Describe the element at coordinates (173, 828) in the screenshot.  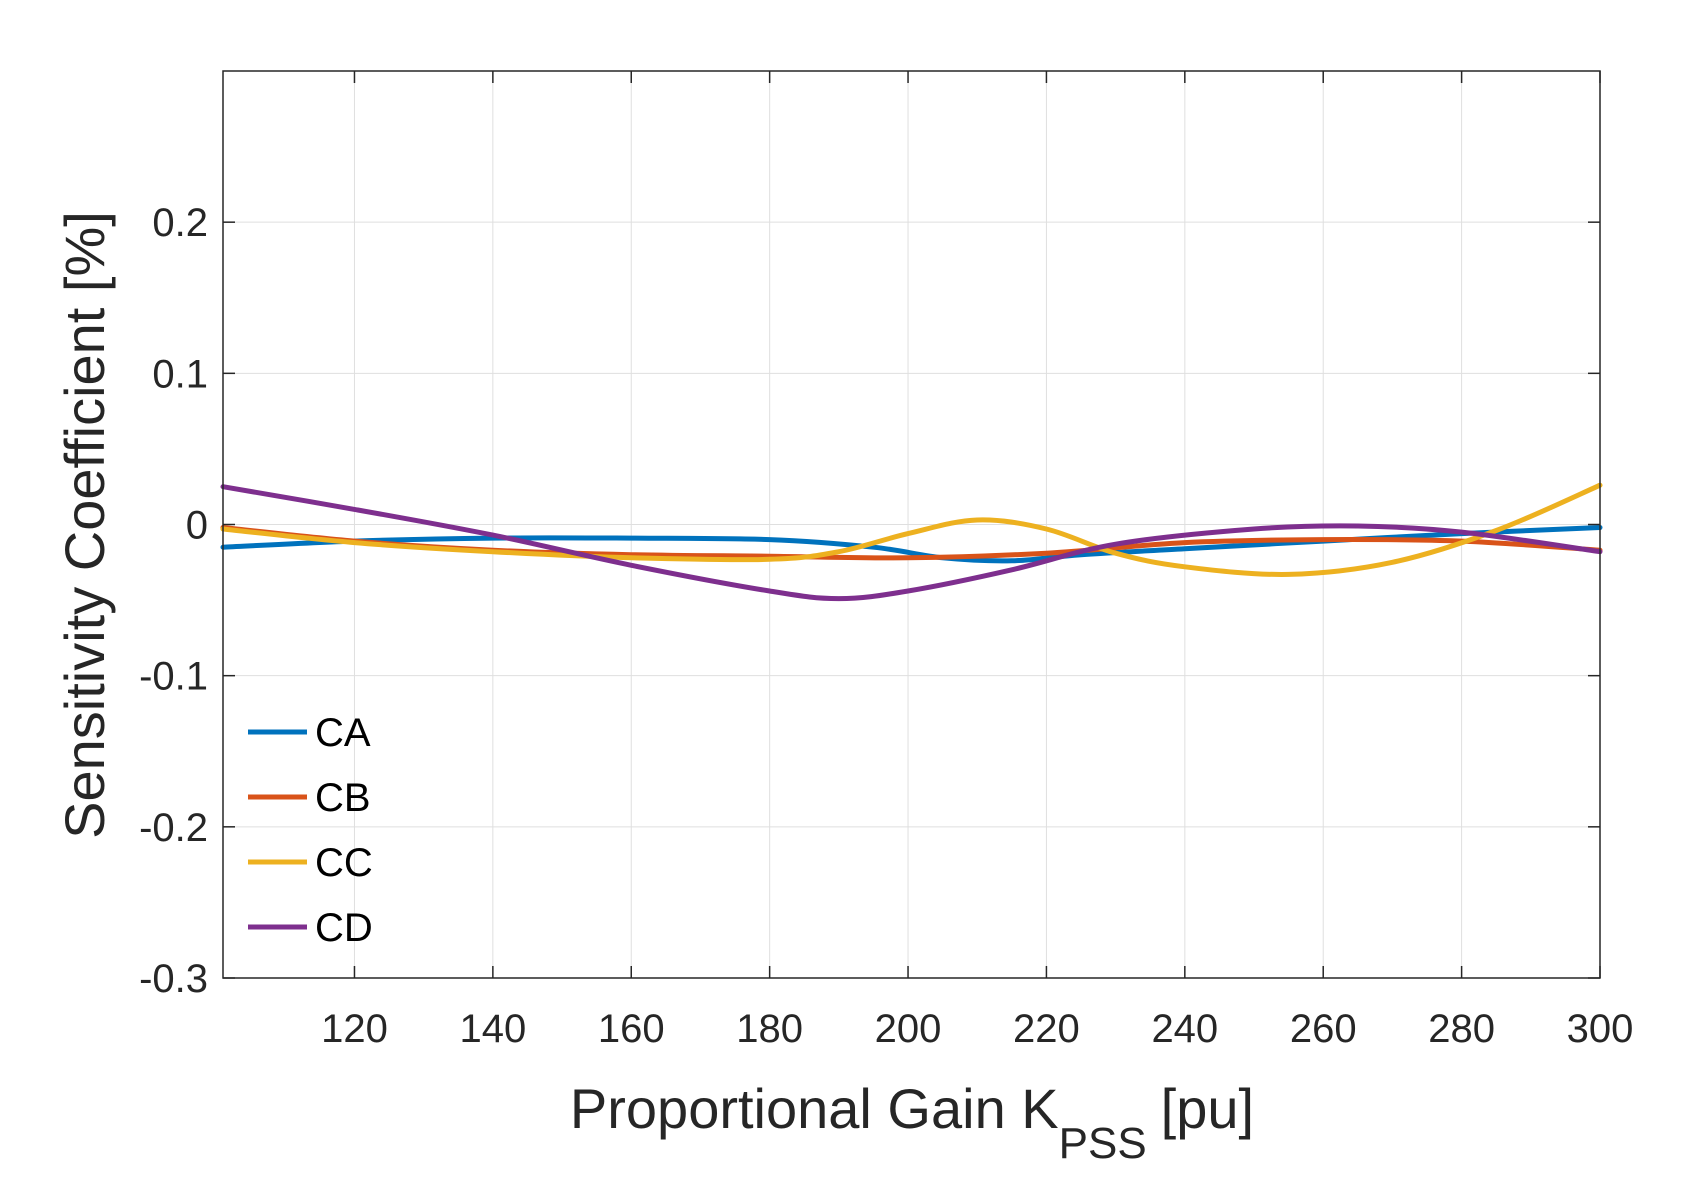
I see `y-tick-label: -0.2` at that location.